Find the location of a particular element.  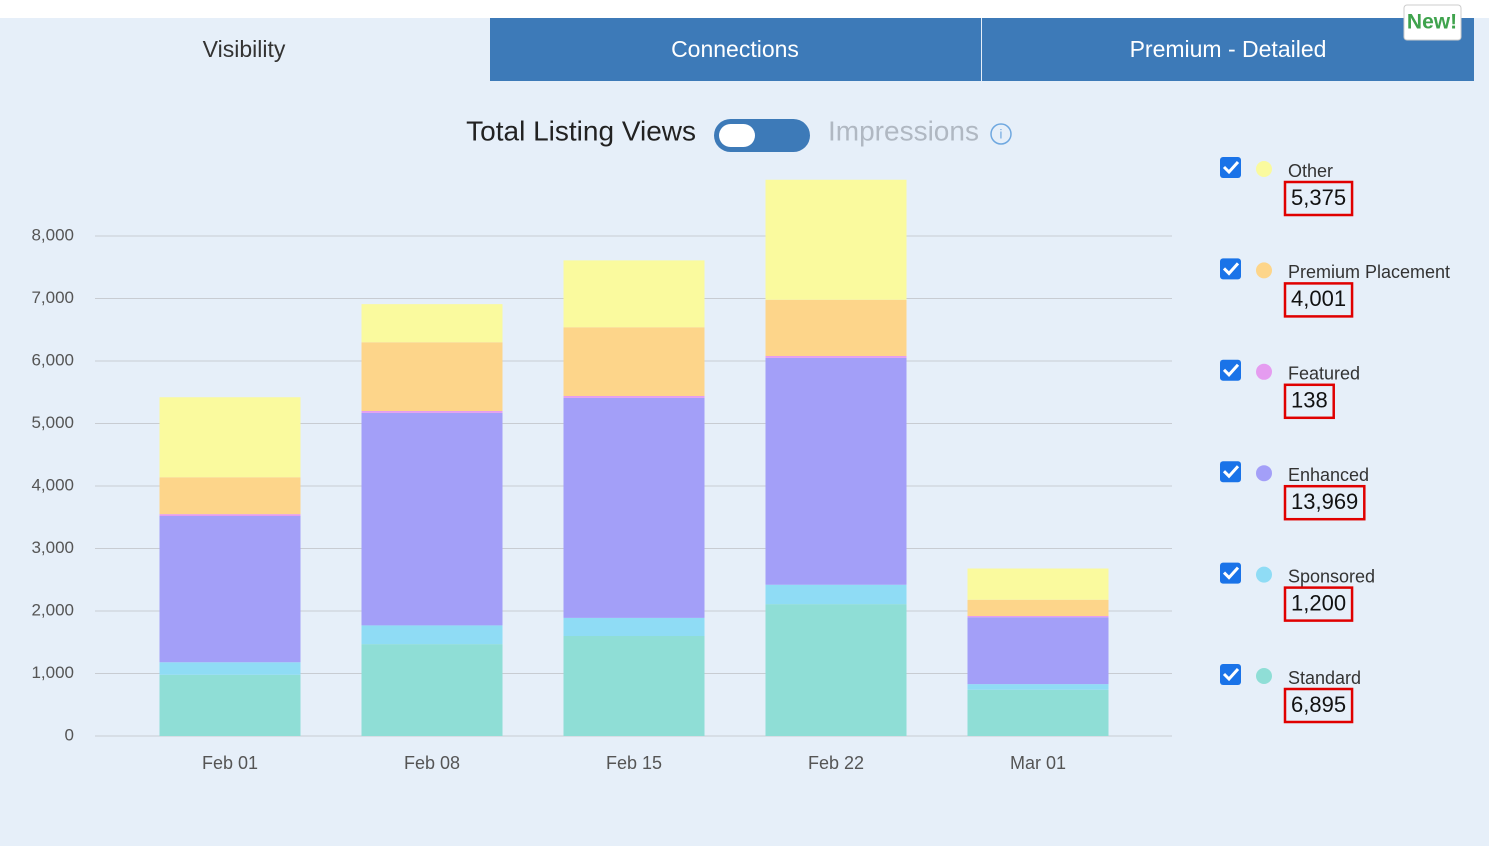

badge is located at coordinates (1432, 22).